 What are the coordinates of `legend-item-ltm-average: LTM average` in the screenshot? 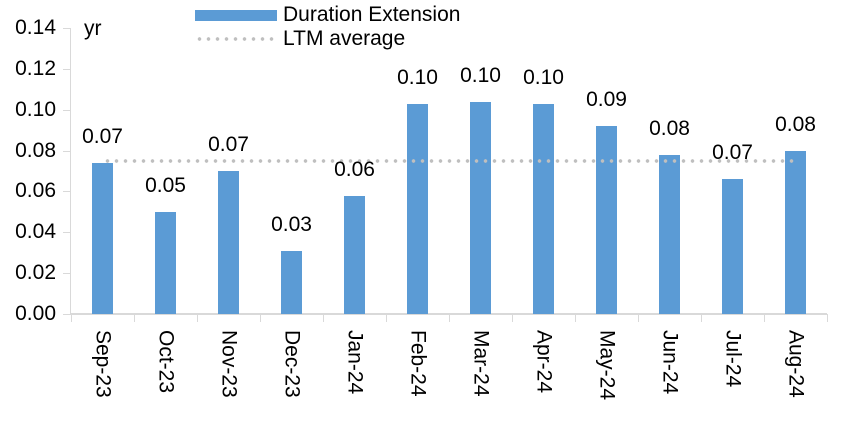 It's located at (327, 39).